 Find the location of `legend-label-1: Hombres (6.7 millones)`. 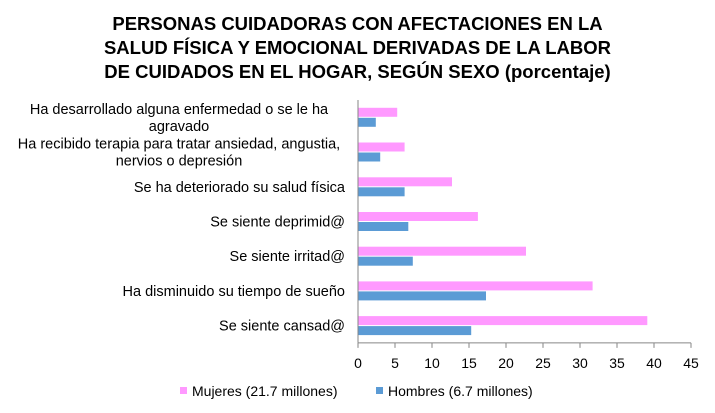

legend-label-1: Hombres (6.7 millones) is located at coordinates (460, 391).